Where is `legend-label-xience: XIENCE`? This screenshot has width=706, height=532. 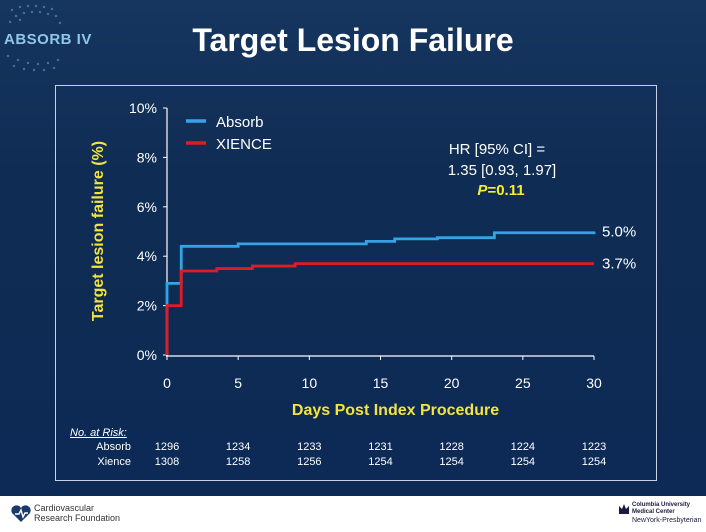 legend-label-xience: XIENCE is located at coordinates (244, 144).